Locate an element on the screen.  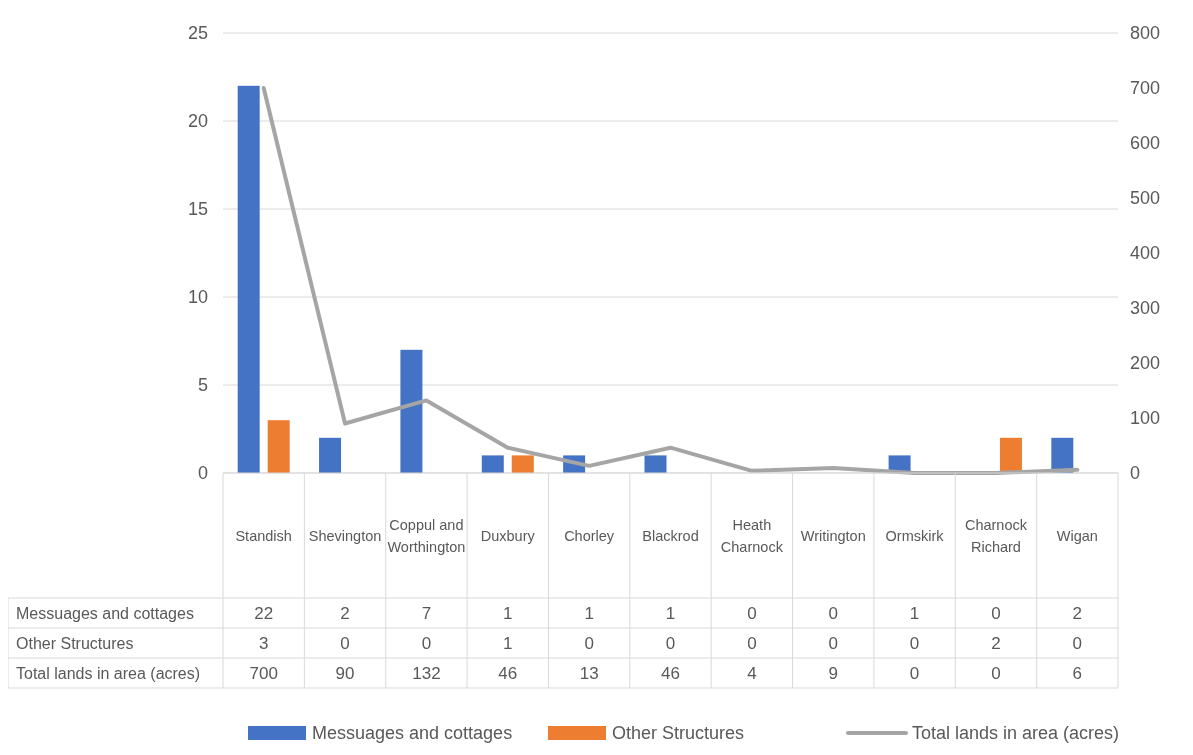
x-tick-label: Shevington is located at coordinates (345, 535).